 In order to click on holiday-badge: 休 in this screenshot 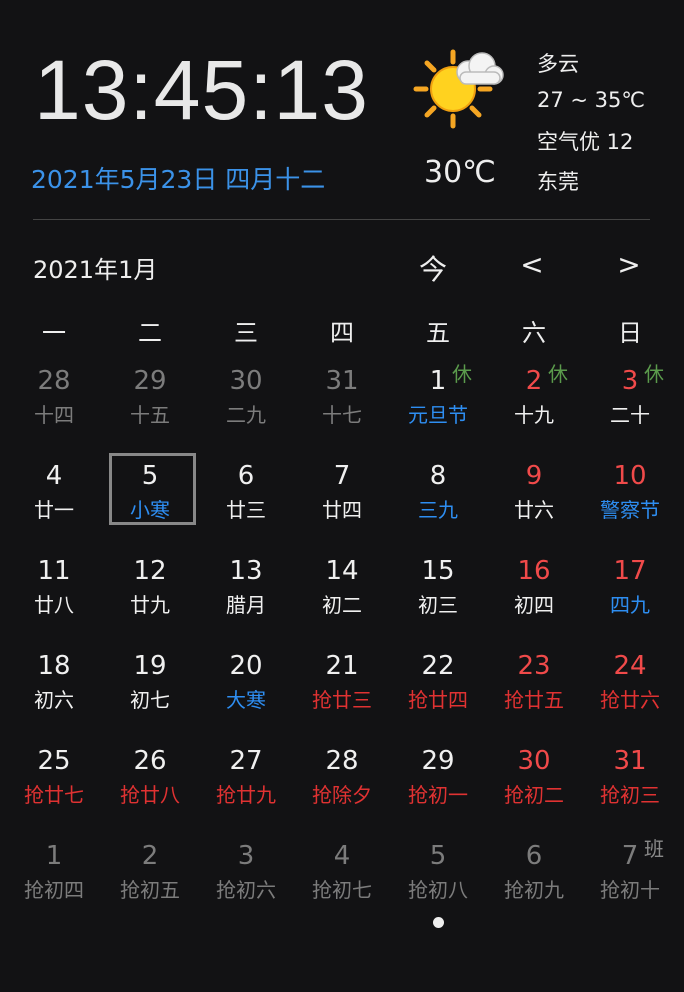, I will do `click(654, 374)`.